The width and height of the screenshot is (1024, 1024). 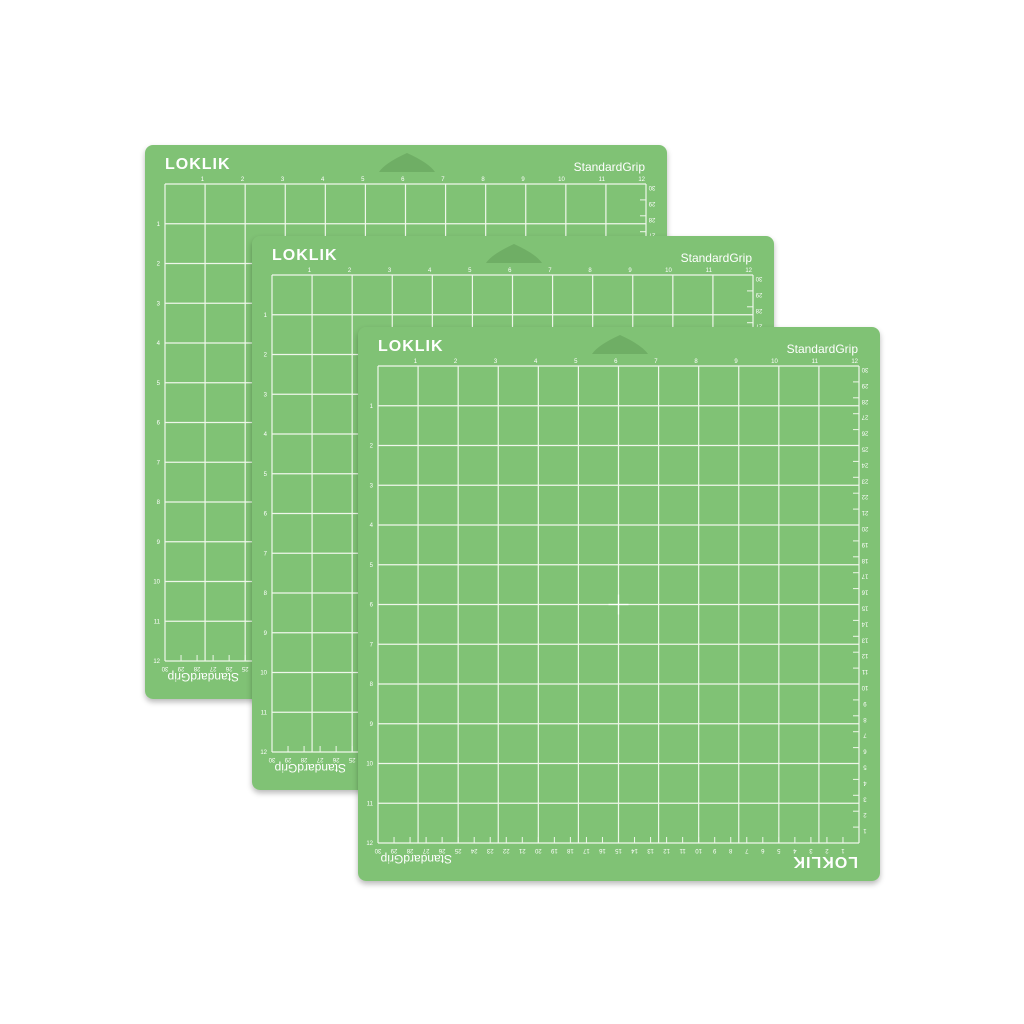 What do you see at coordinates (243, 180) in the screenshot?
I see `top-inch-label: 2` at bounding box center [243, 180].